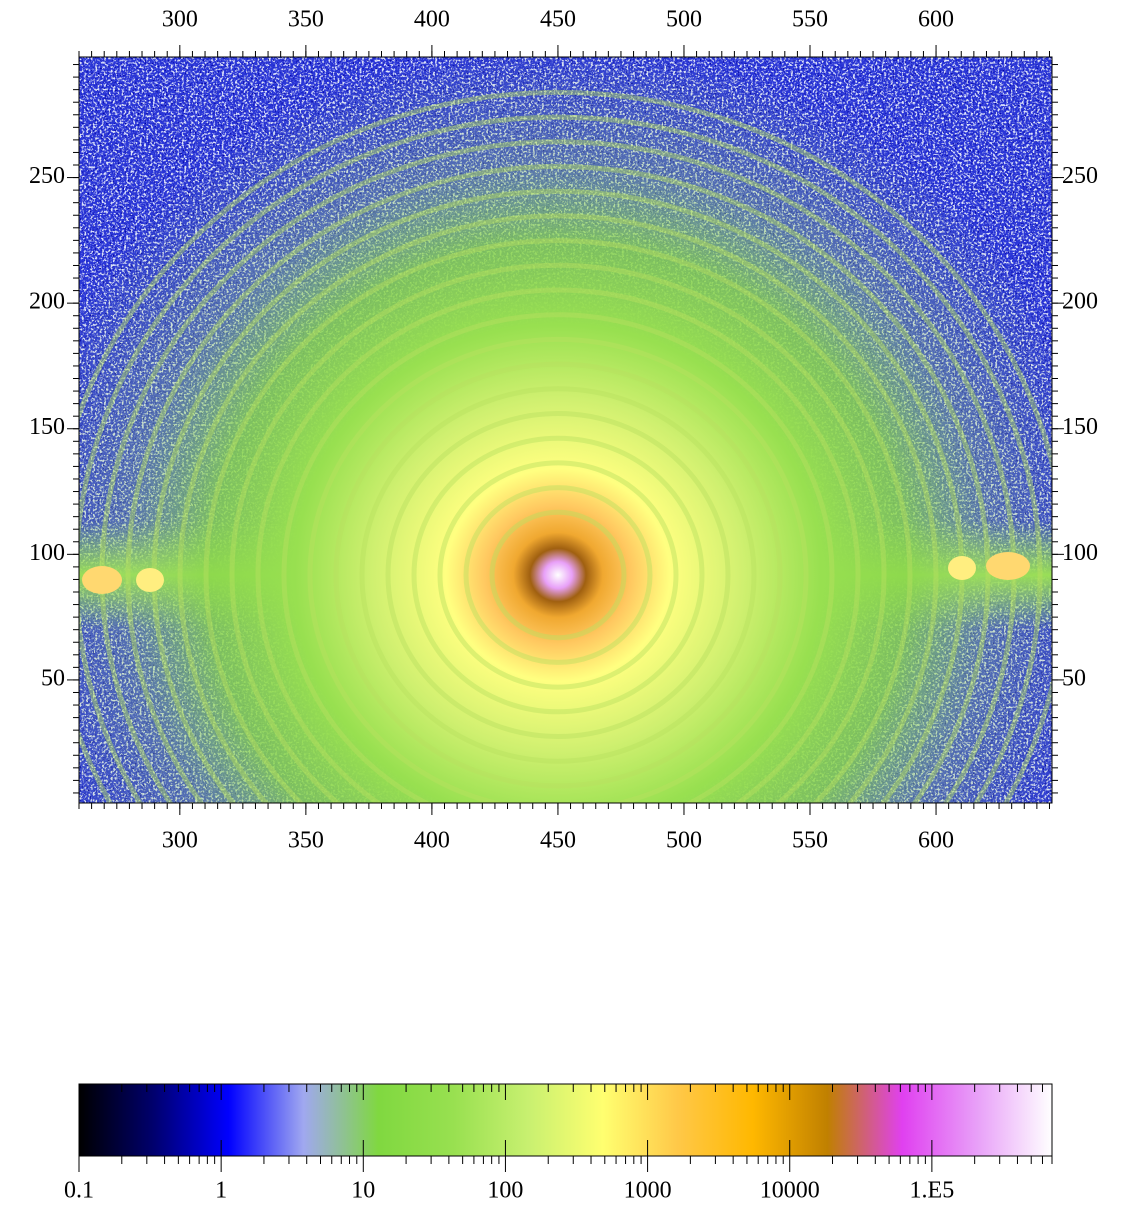  I want to click on colorbar-tick-label: 1, so click(221, 1191).